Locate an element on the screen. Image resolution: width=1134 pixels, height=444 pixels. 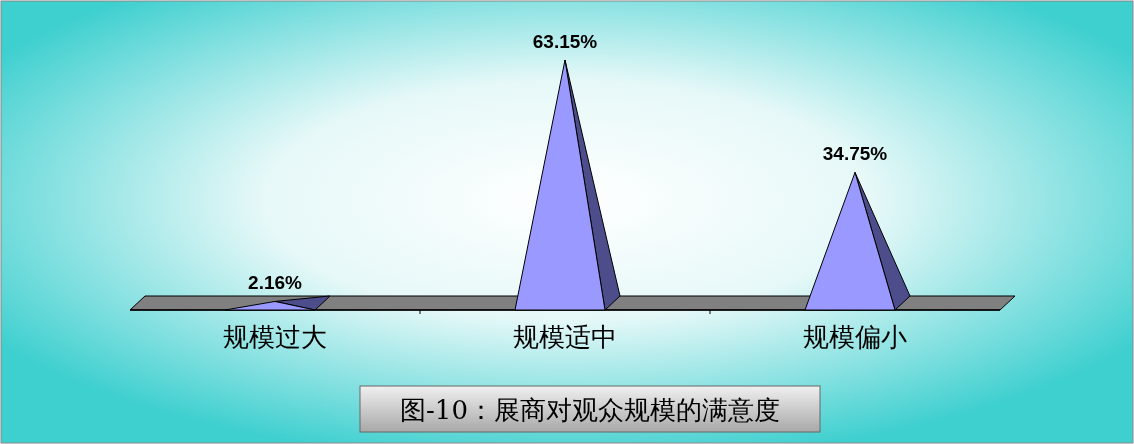
text: 图-10：展商对观众规模的满意度 is located at coordinates (590, 410).